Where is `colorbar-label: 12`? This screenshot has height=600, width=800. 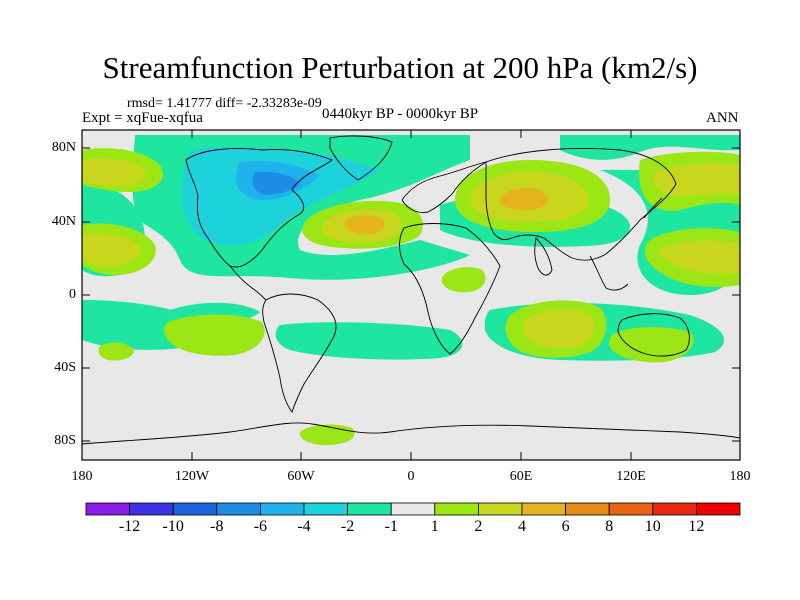 colorbar-label: 12 is located at coordinates (696, 526).